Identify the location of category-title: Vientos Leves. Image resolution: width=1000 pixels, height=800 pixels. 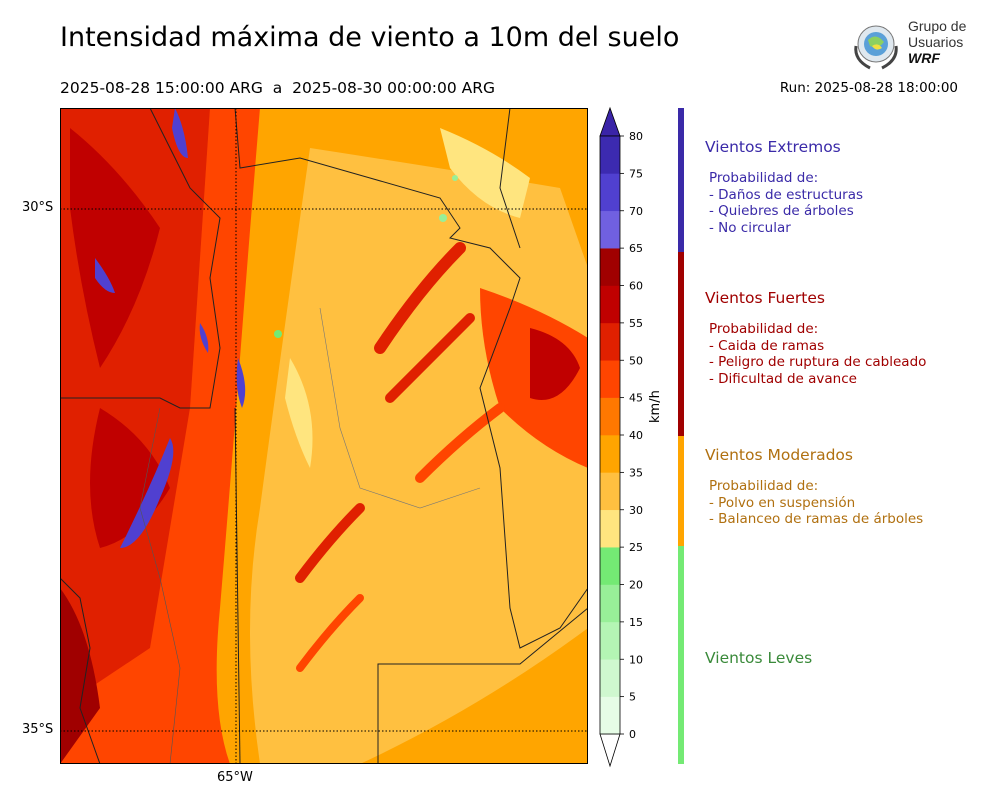
(759, 658).